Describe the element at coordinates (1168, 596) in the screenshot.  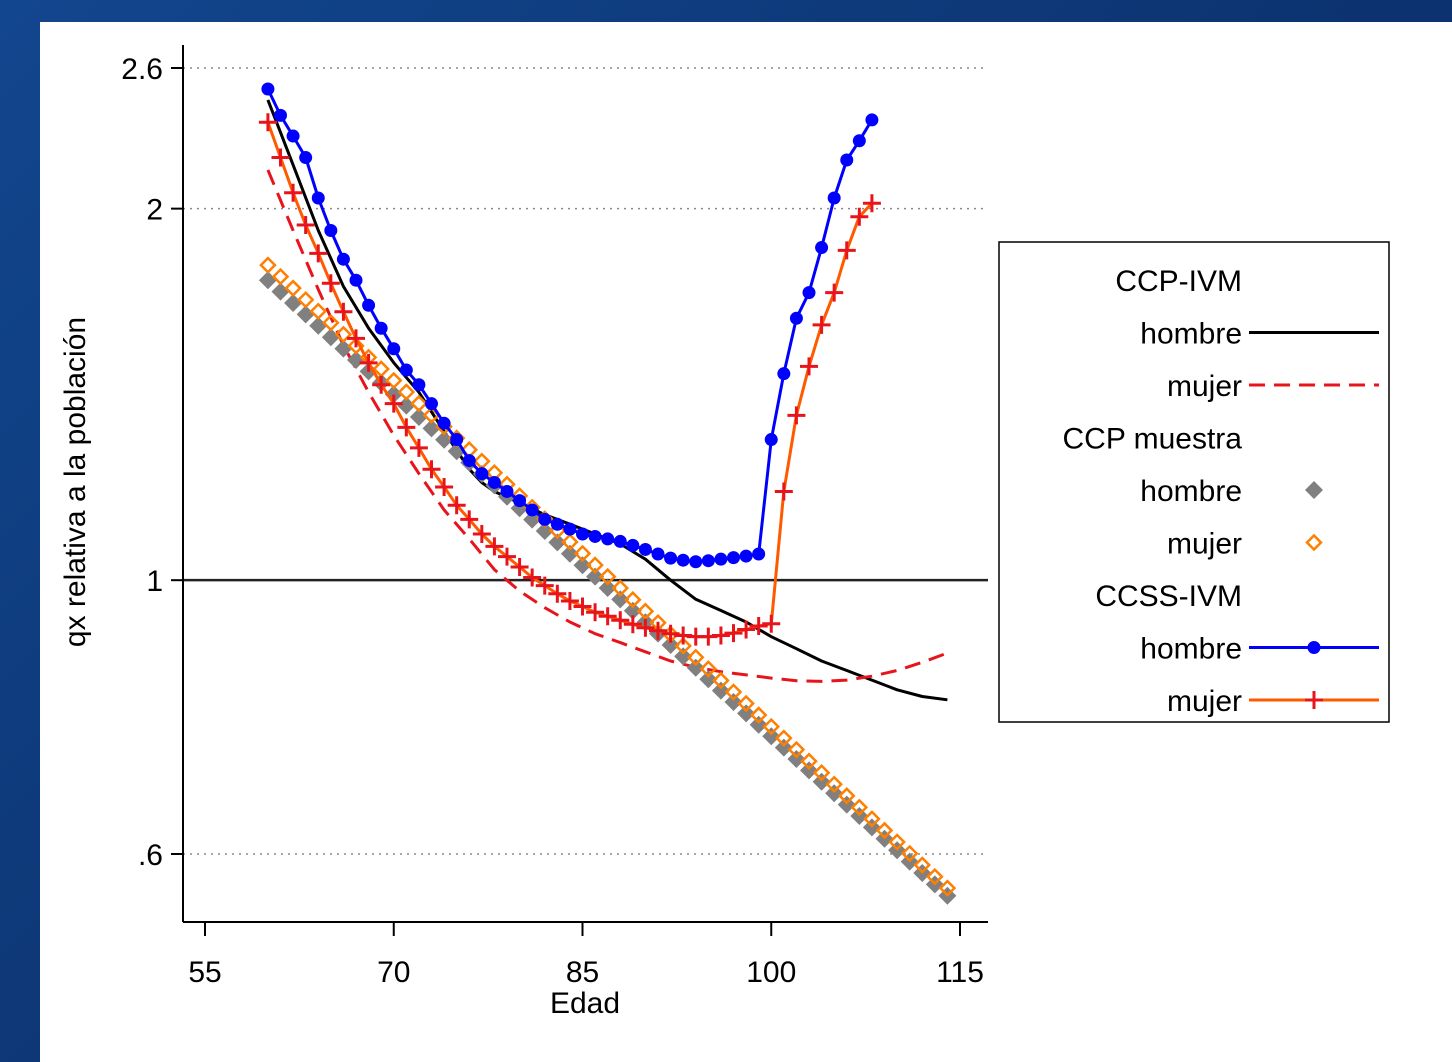
I see `legend-group: CCSS-IVM` at that location.